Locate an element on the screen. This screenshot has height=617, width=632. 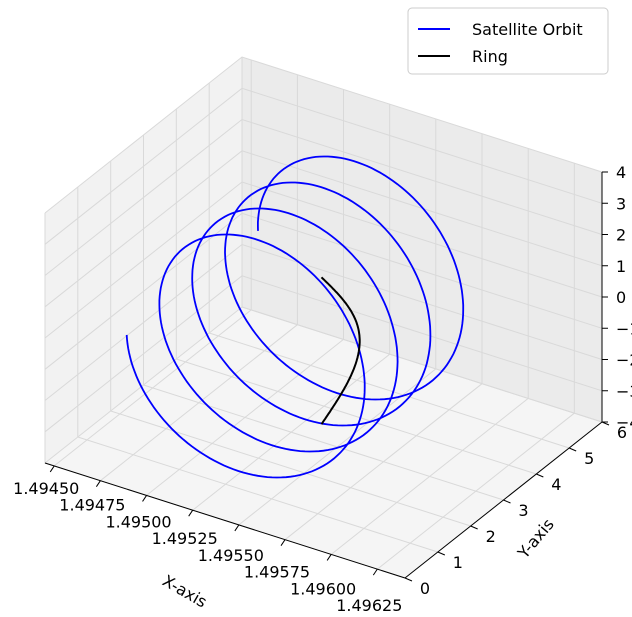
legend-label-ring: Ring is located at coordinates (490, 56).